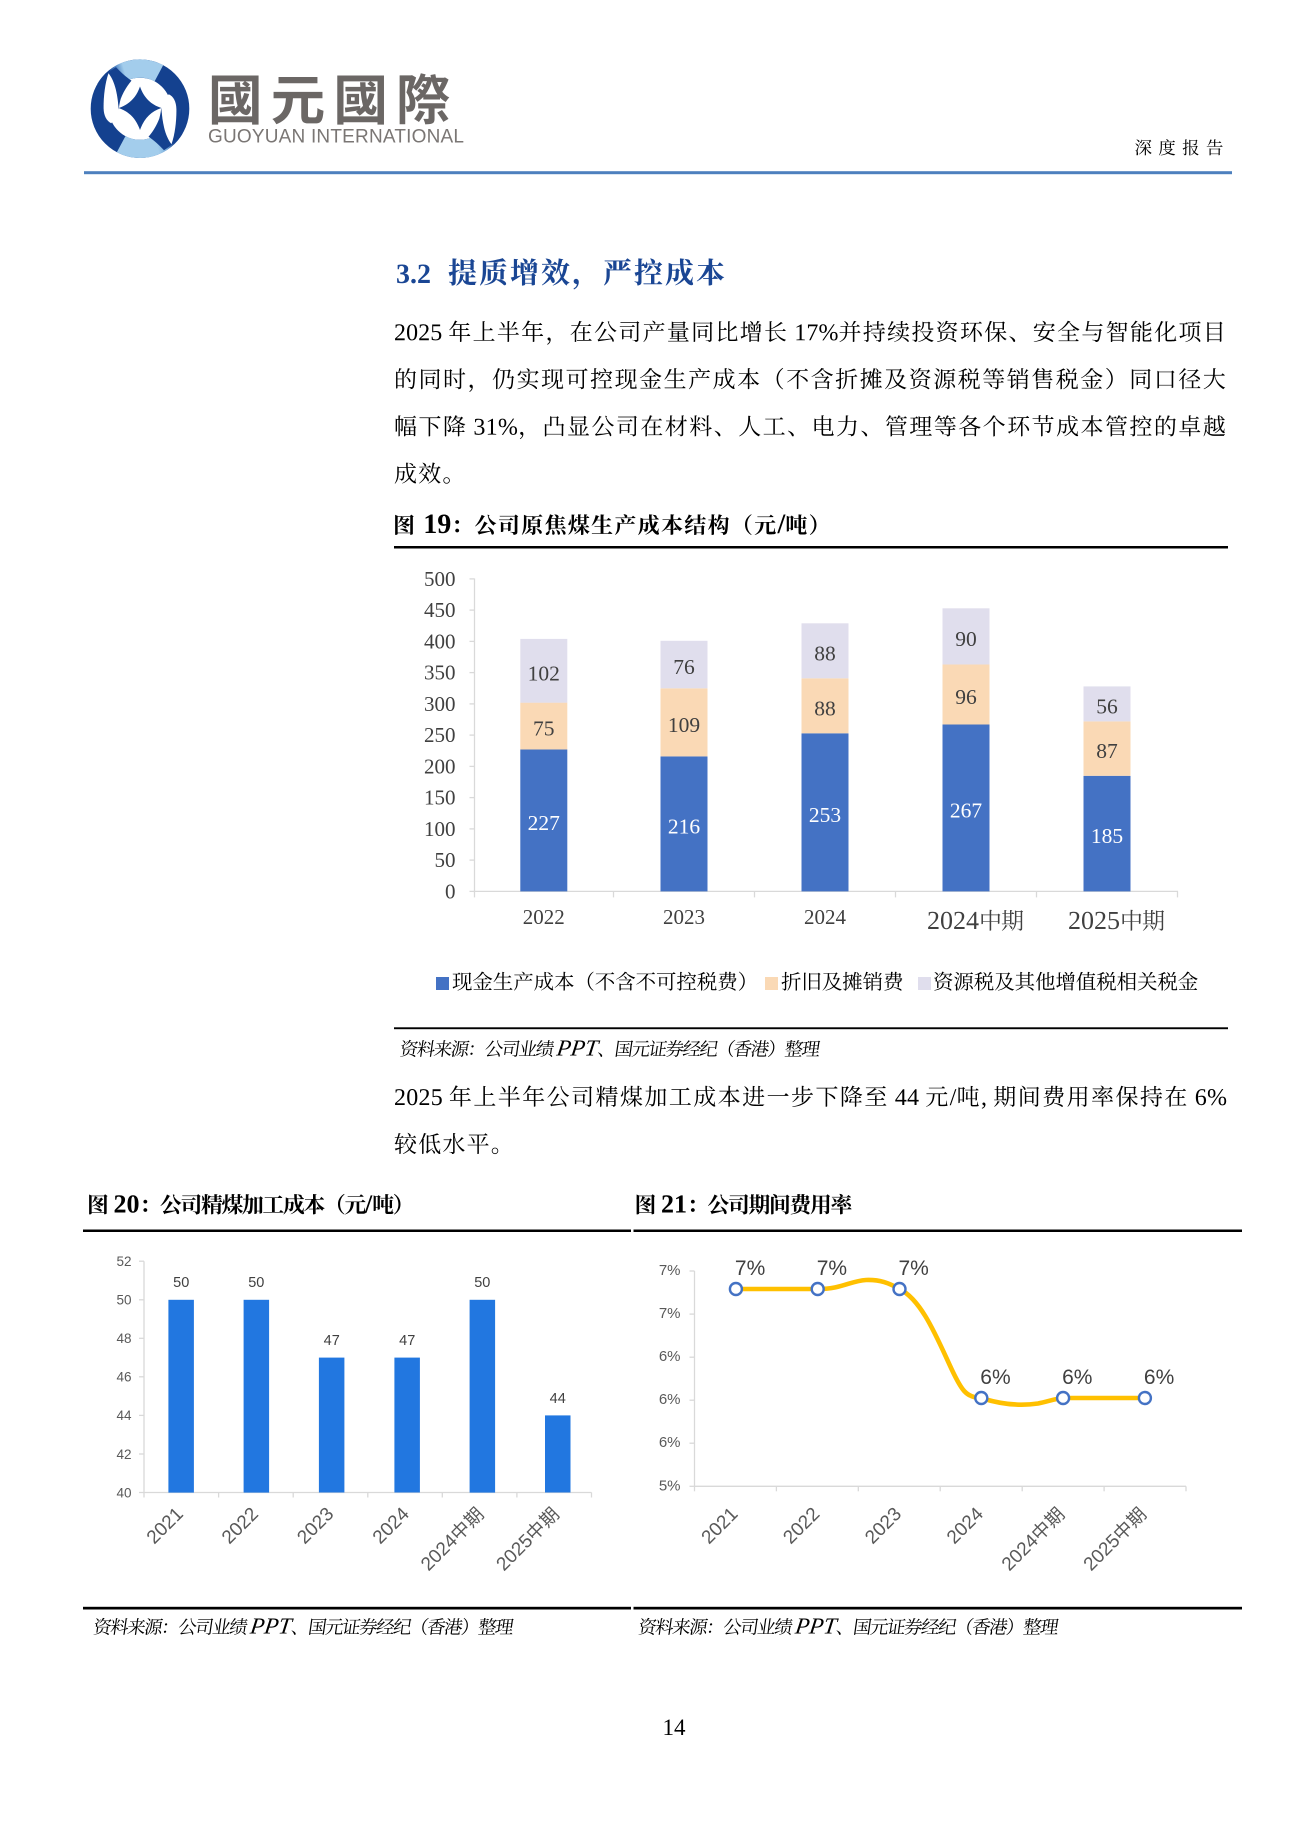  I want to click on svg-text: 14, so click(675, 1727).